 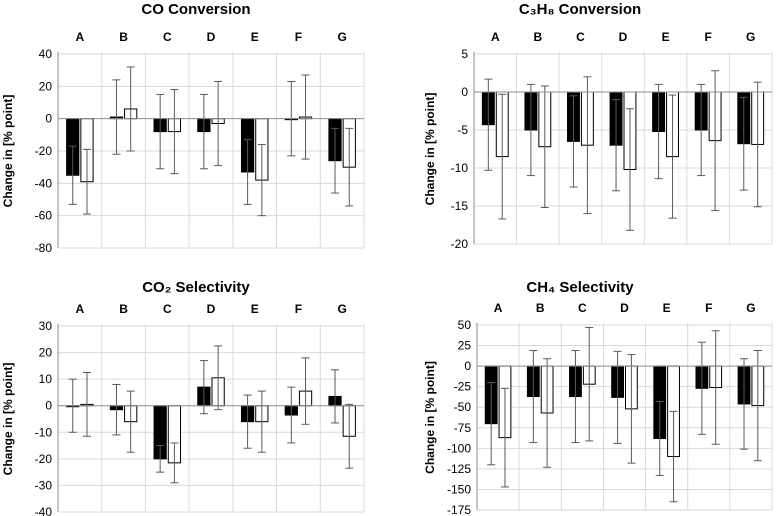 I want to click on chart-3-tick-label: -10, so click(x=44, y=432).